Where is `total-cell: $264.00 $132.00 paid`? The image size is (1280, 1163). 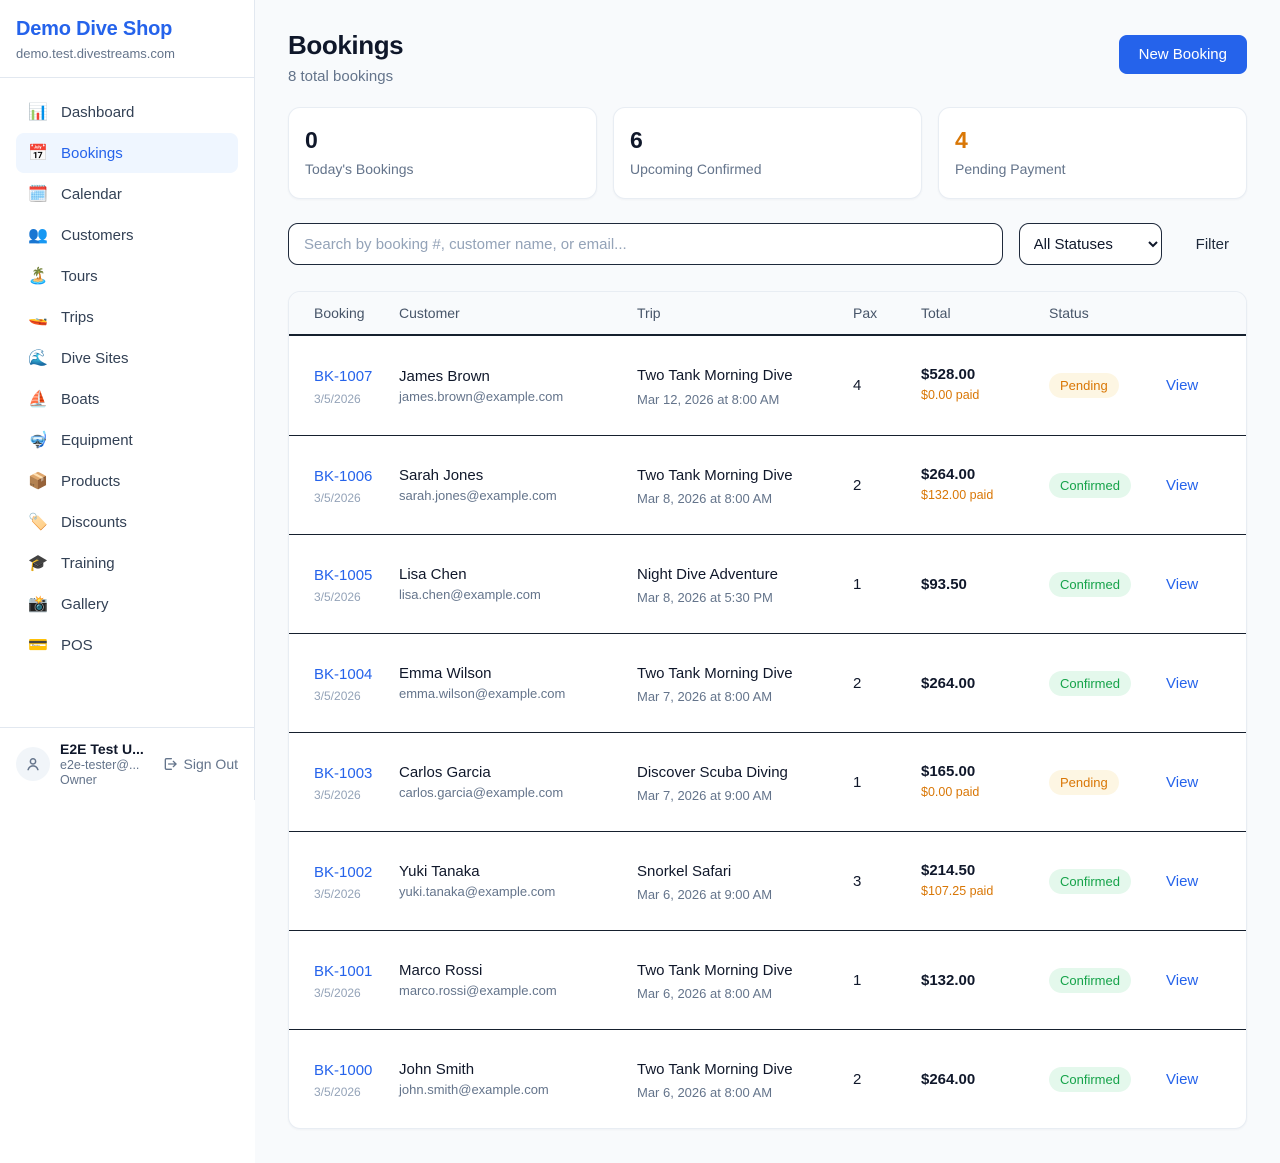
total-cell: $264.00 $132.00 paid is located at coordinates (985, 485).